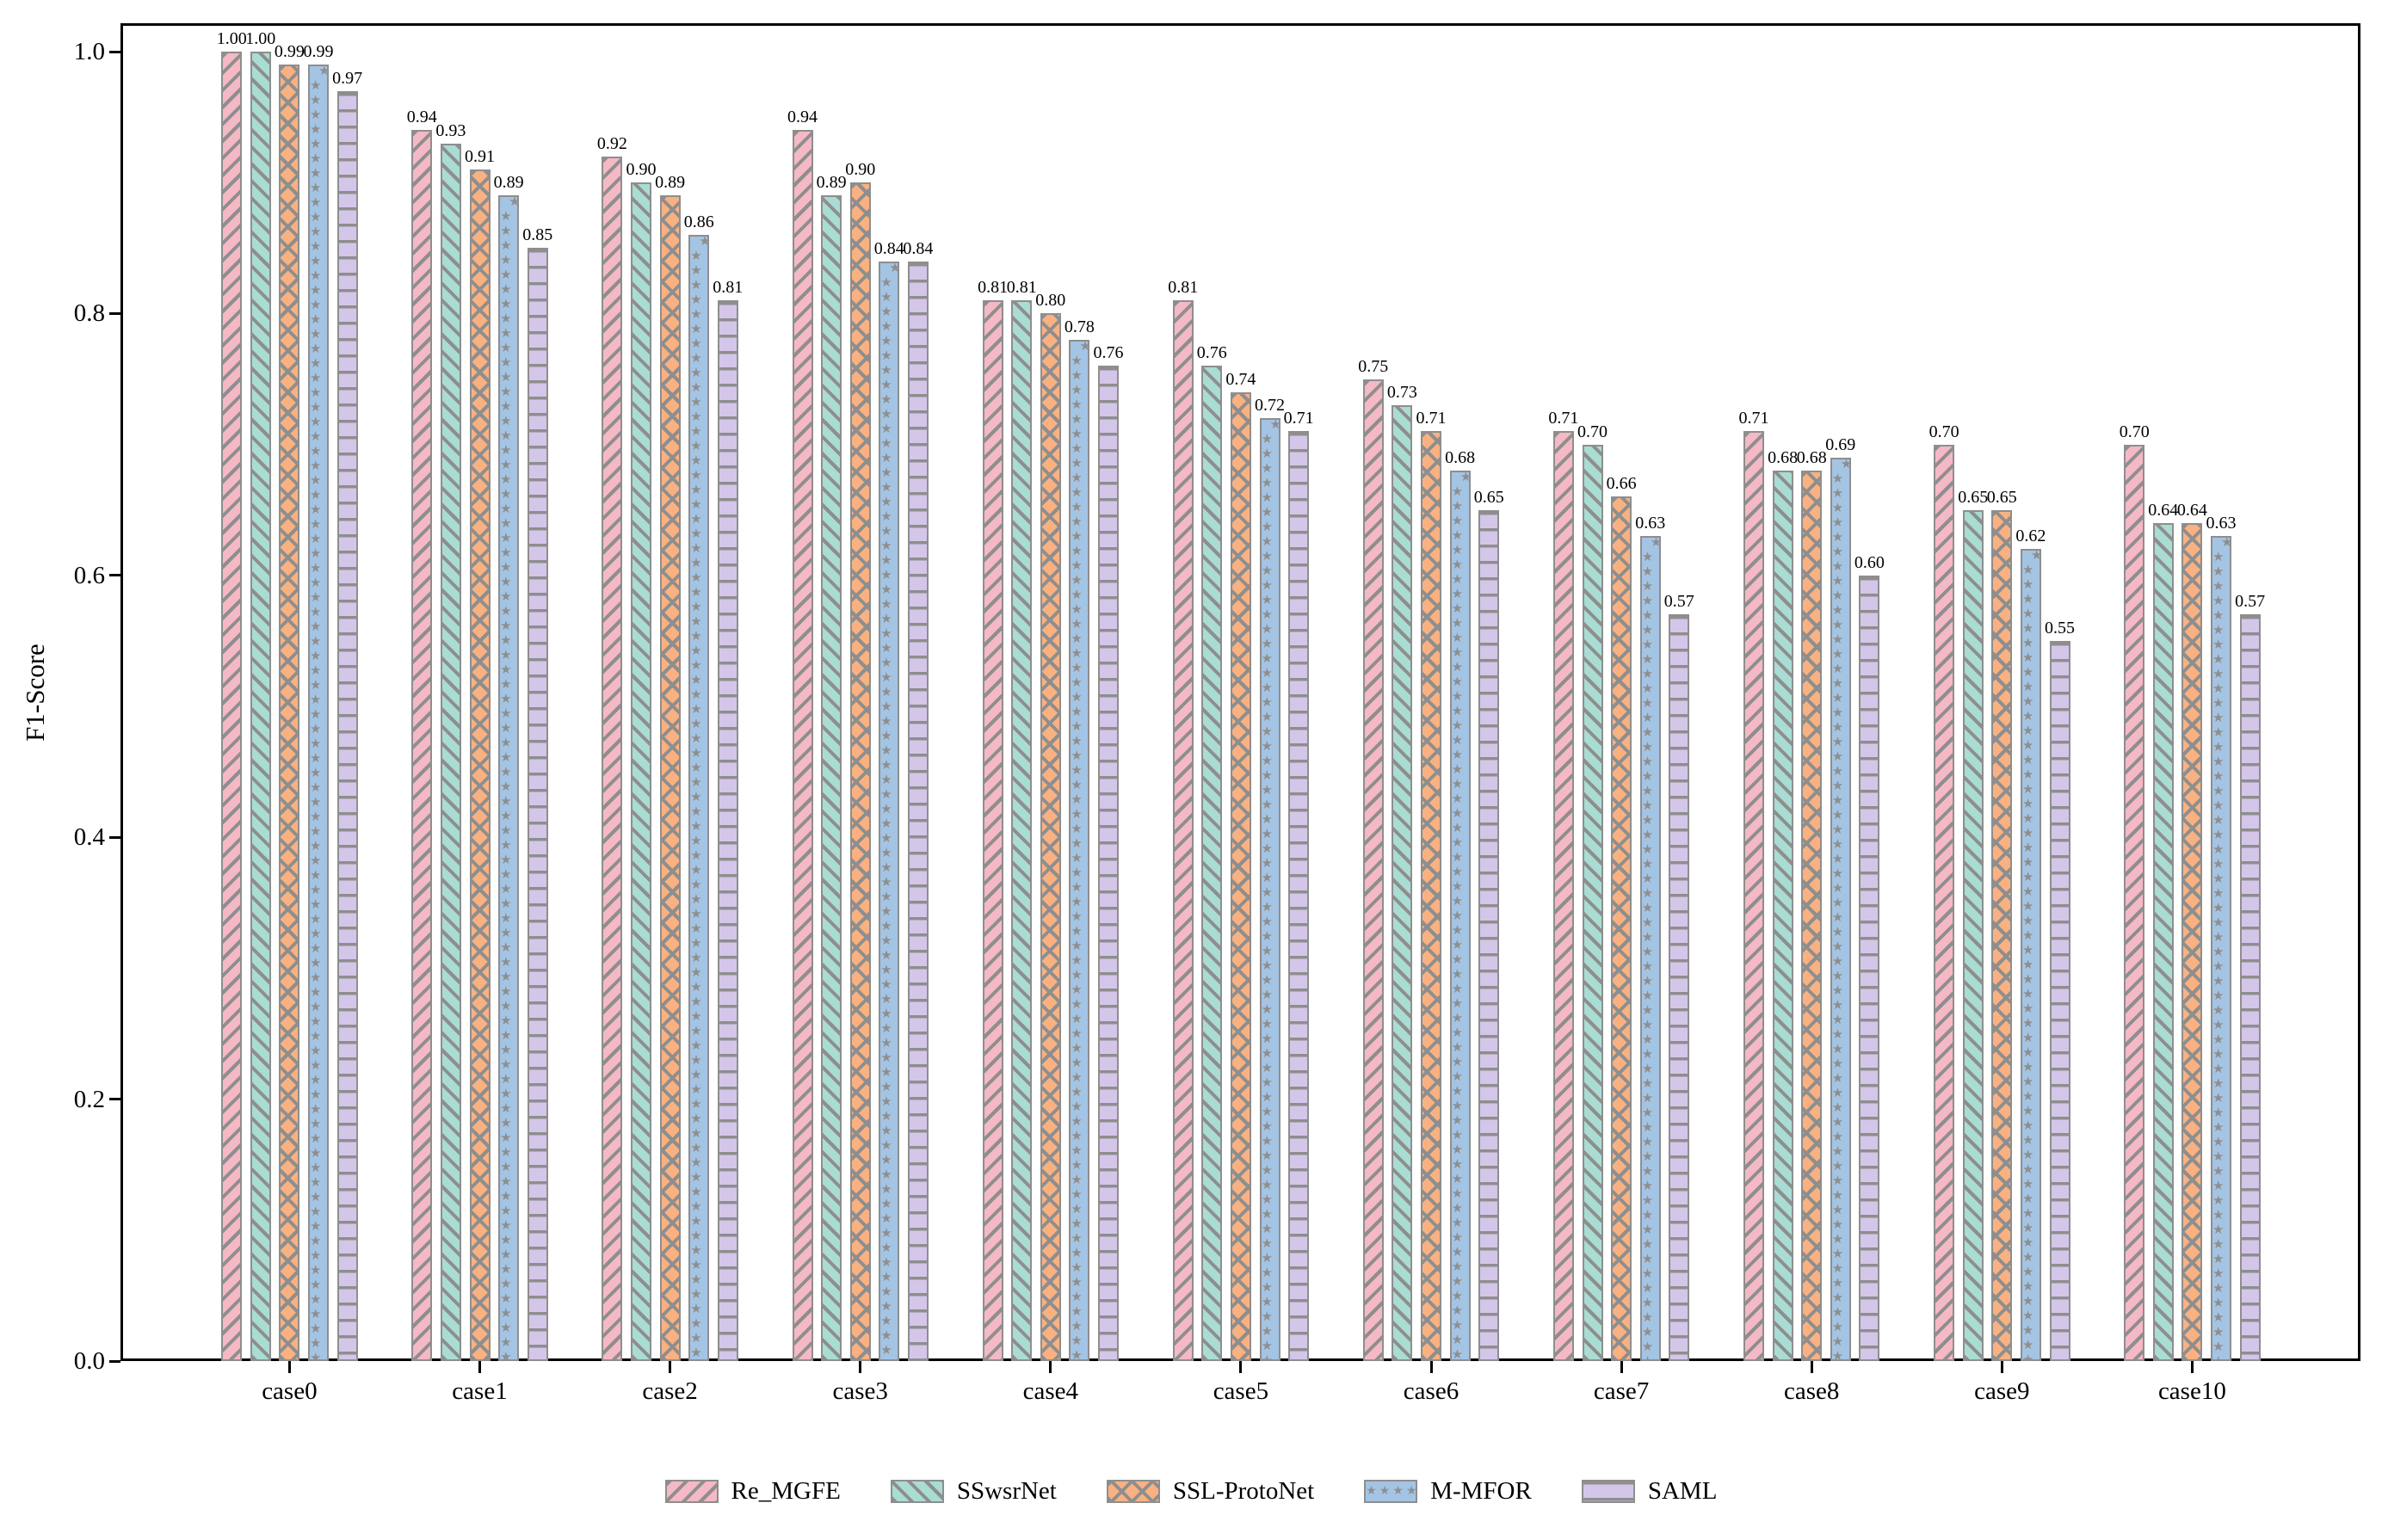 The height and width of the screenshot is (1540, 2382). Describe the element at coordinates (670, 778) in the screenshot. I see `bar-SSL-ProtoNet-case2` at that location.